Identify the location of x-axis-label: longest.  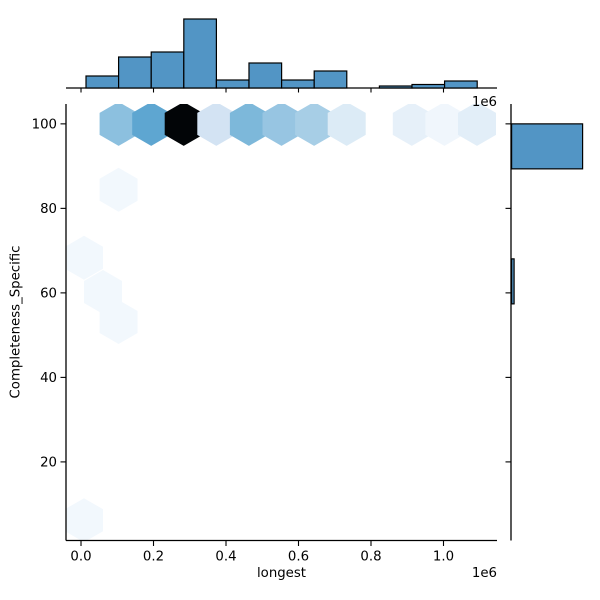
(281, 573).